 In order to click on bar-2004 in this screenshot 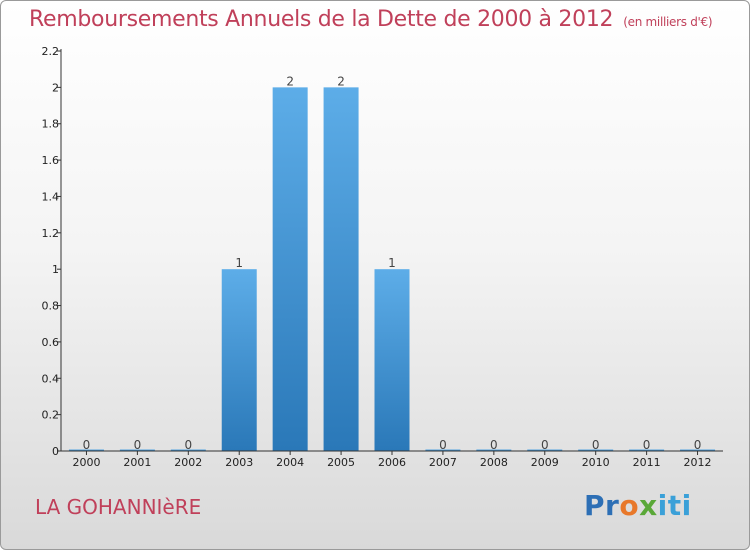, I will do `click(290, 269)`.